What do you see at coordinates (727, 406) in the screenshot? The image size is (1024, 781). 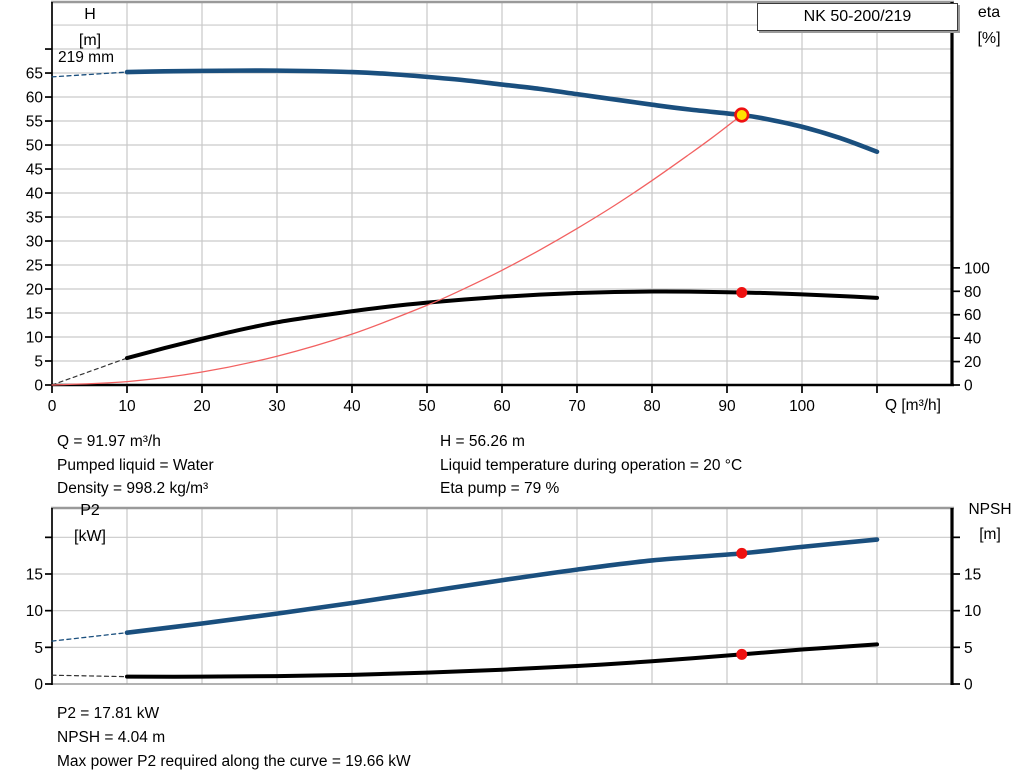 I see `x-tick-label: 90` at bounding box center [727, 406].